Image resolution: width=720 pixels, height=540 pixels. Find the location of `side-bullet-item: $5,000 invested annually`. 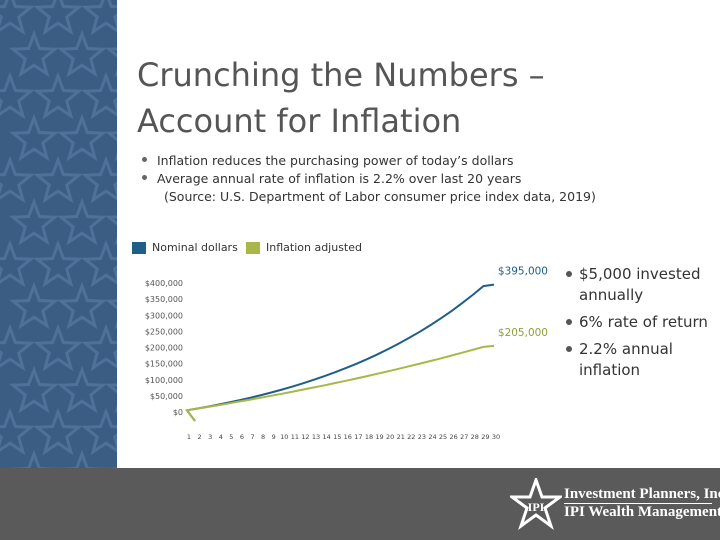

side-bullet-item: $5,000 invested annually is located at coordinates (643, 285).